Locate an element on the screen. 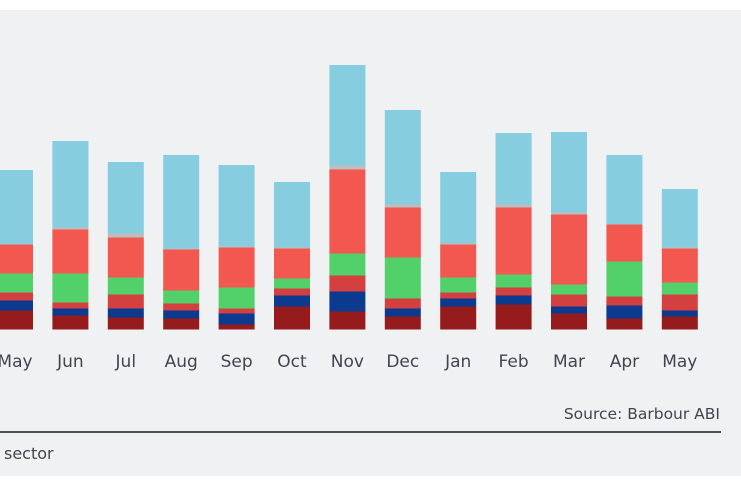 The image size is (741, 486). x-tick-label: Mar is located at coordinates (569, 362).